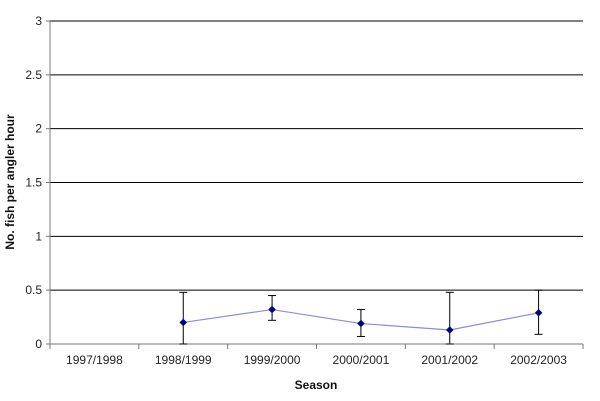  What do you see at coordinates (183, 360) in the screenshot?
I see `x-tick-label: 1998/1999` at bounding box center [183, 360].